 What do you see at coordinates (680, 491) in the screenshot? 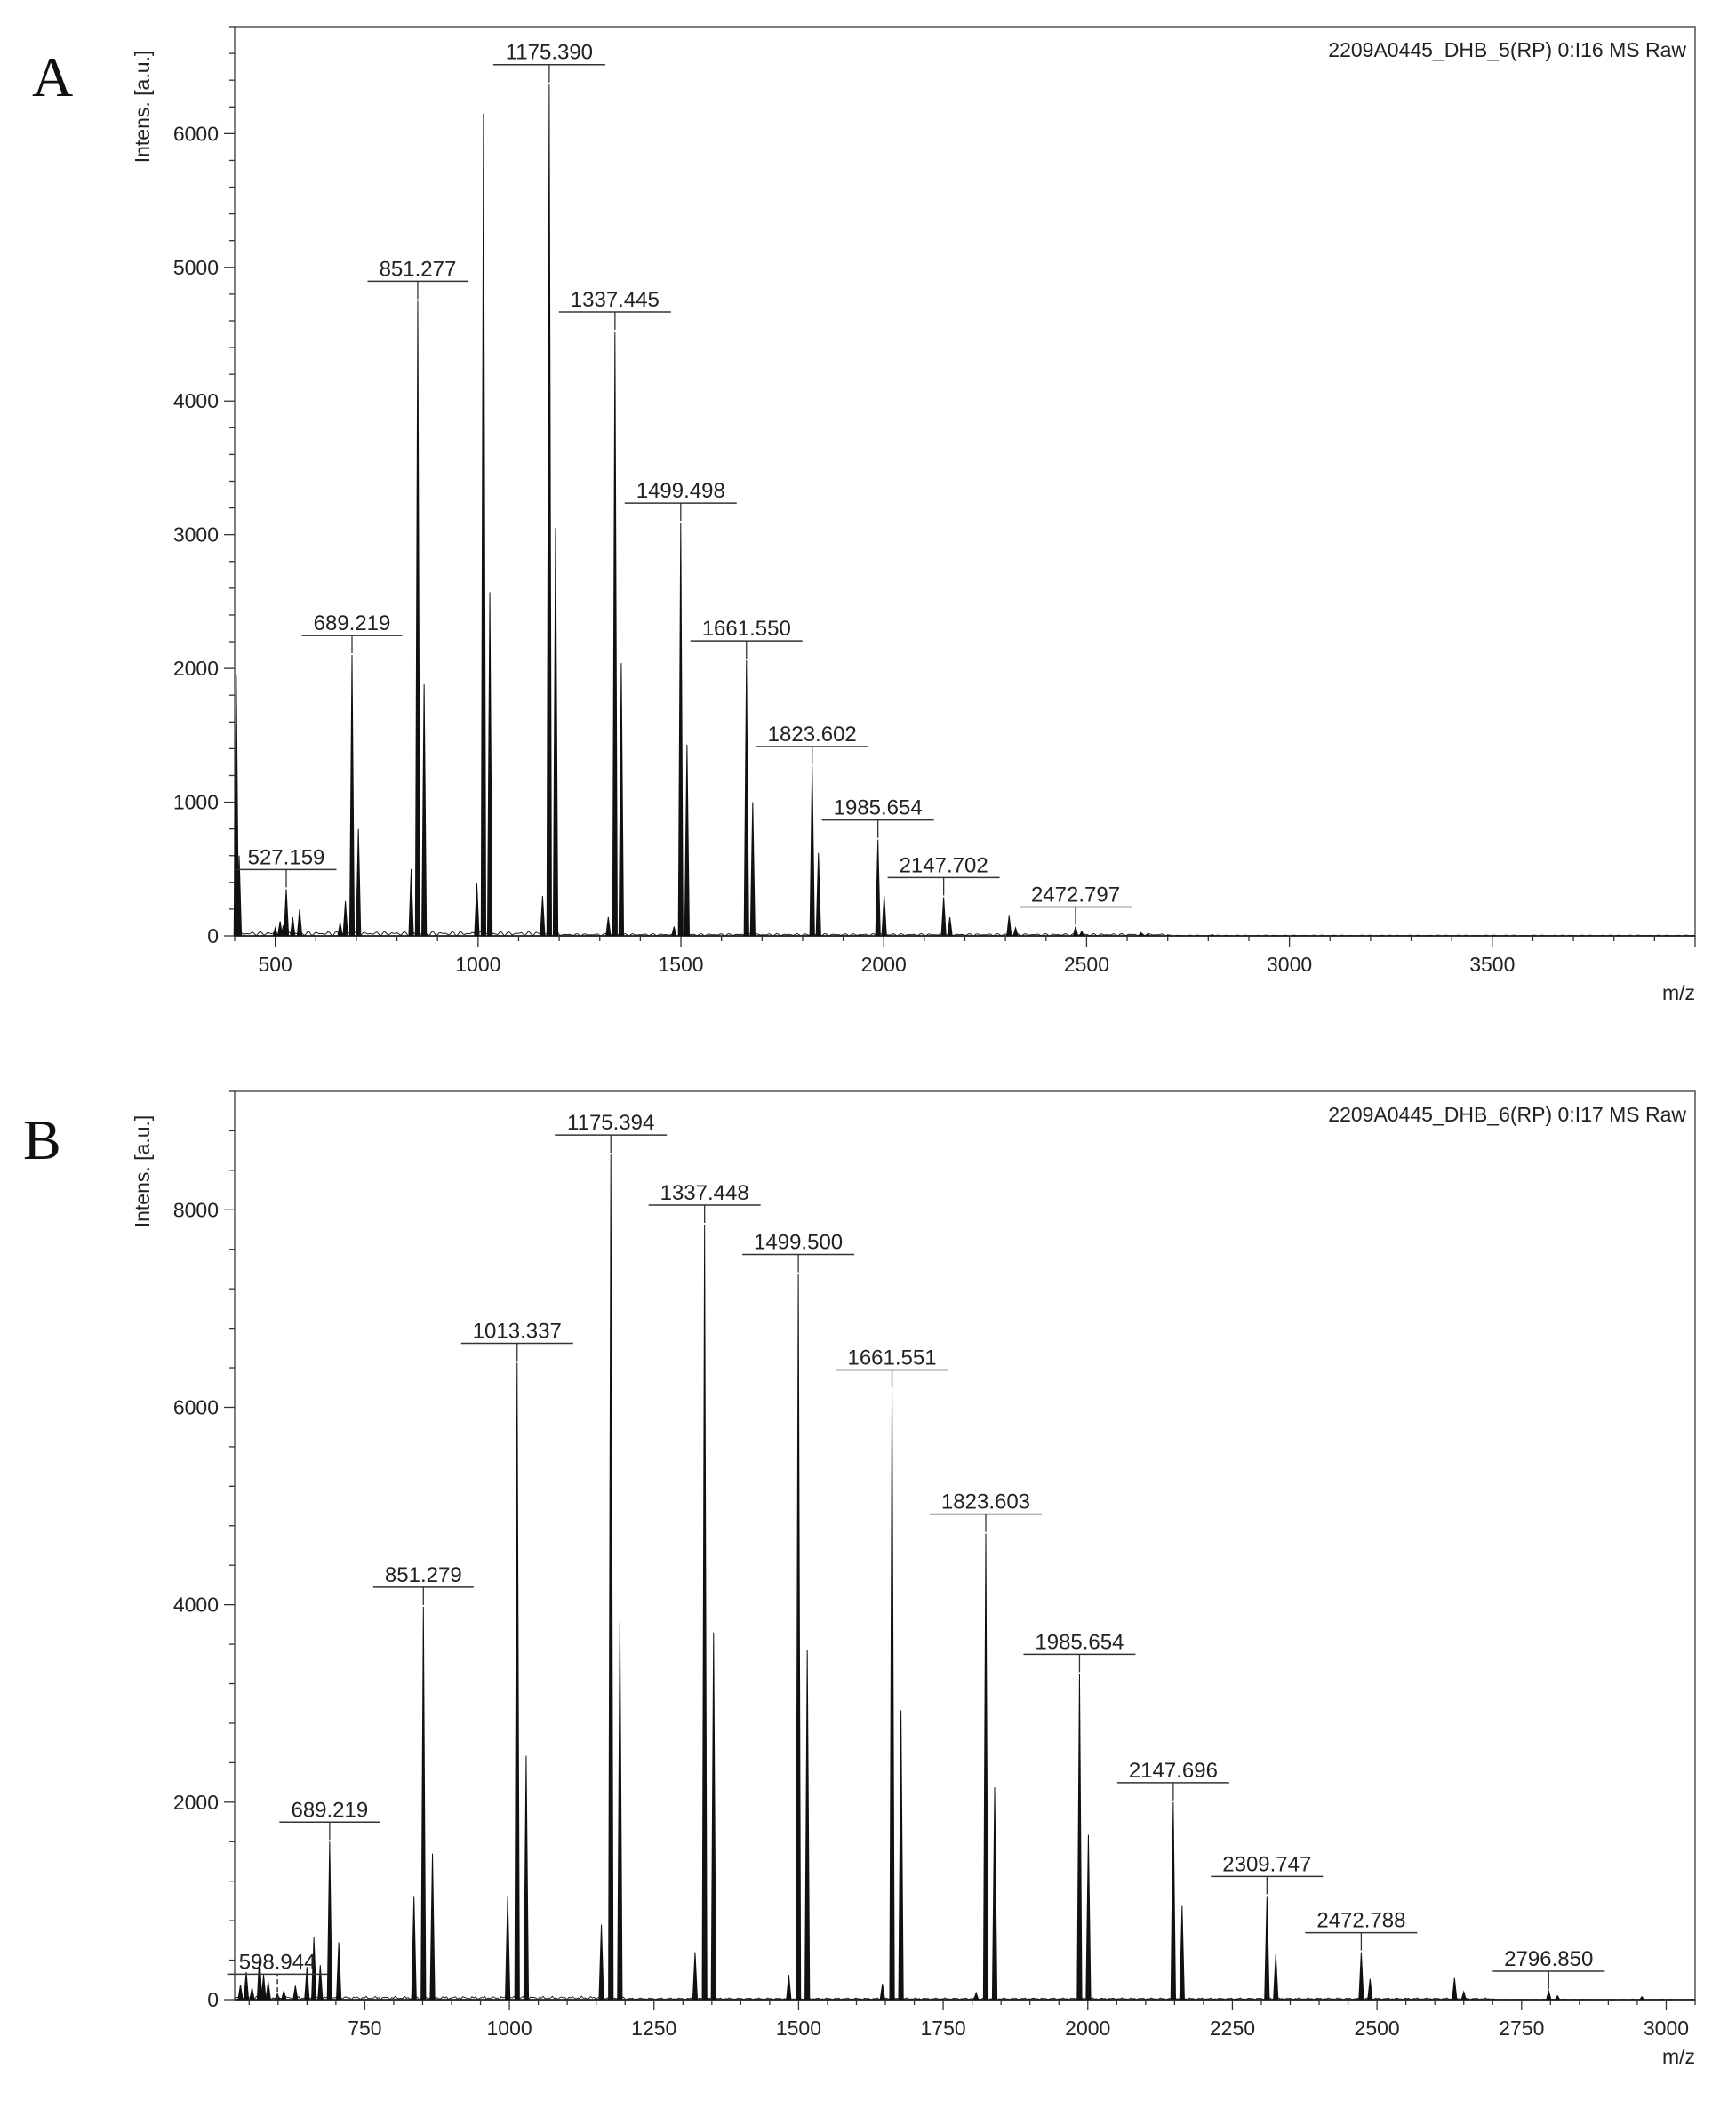
I see `peak-label-a-5: 1499.498` at bounding box center [680, 491].